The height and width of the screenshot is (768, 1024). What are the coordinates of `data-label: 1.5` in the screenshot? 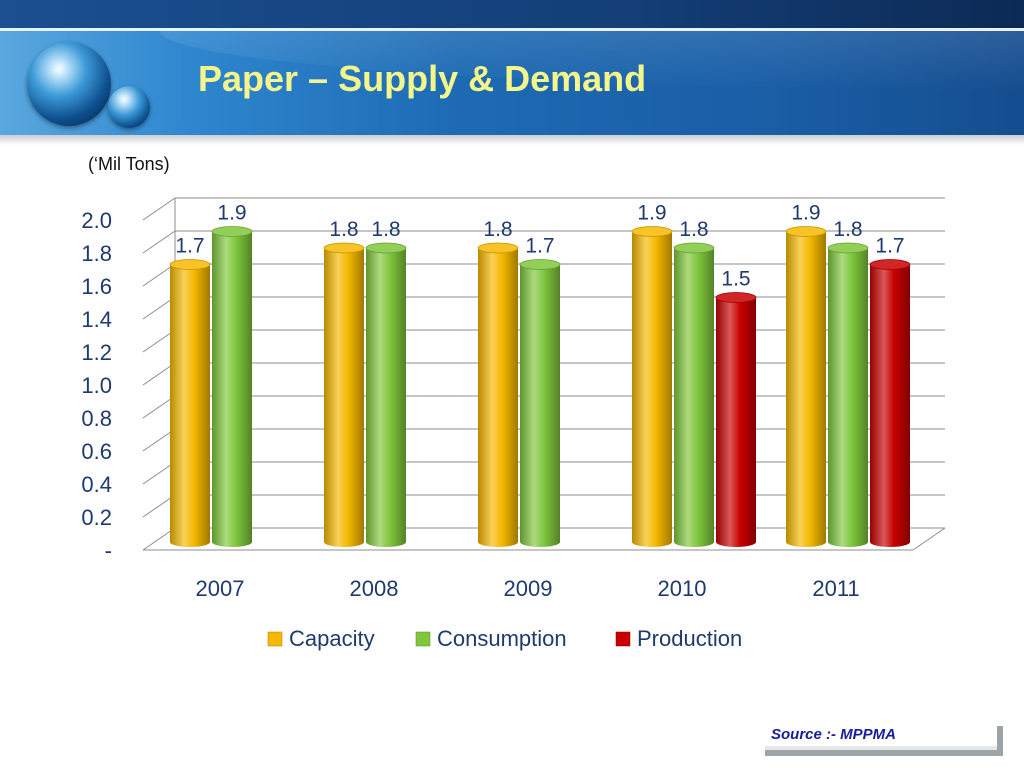 It's located at (735, 279).